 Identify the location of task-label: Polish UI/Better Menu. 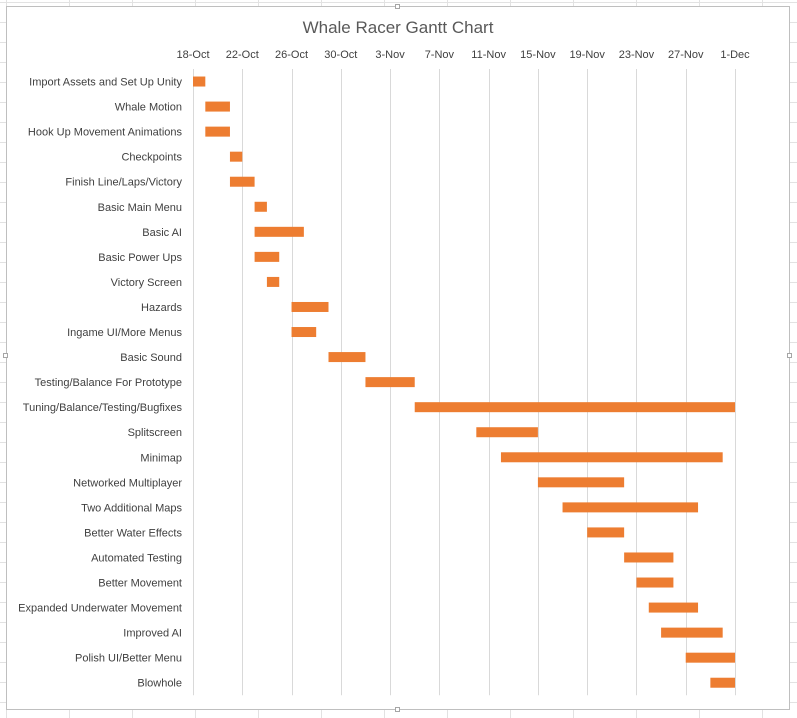
(128, 659).